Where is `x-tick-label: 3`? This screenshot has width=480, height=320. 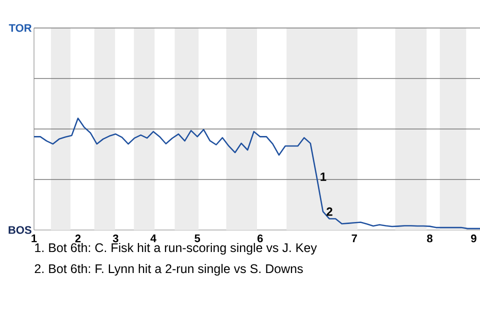
x-tick-label: 3 is located at coordinates (115, 238).